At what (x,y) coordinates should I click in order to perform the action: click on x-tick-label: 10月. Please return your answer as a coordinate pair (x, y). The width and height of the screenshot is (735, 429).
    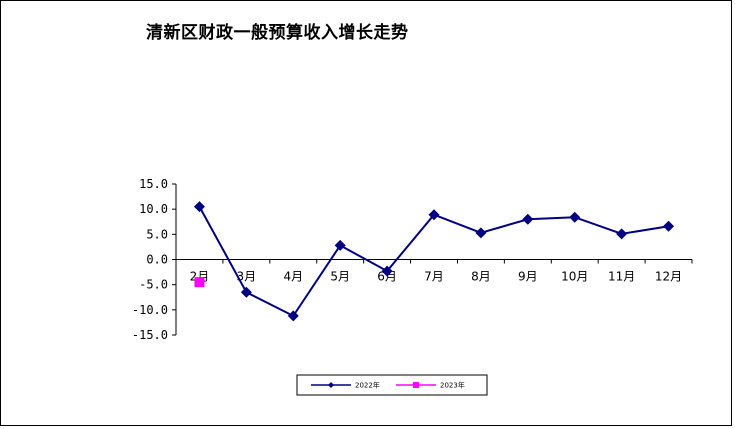
    Looking at the image, I should click on (574, 277).